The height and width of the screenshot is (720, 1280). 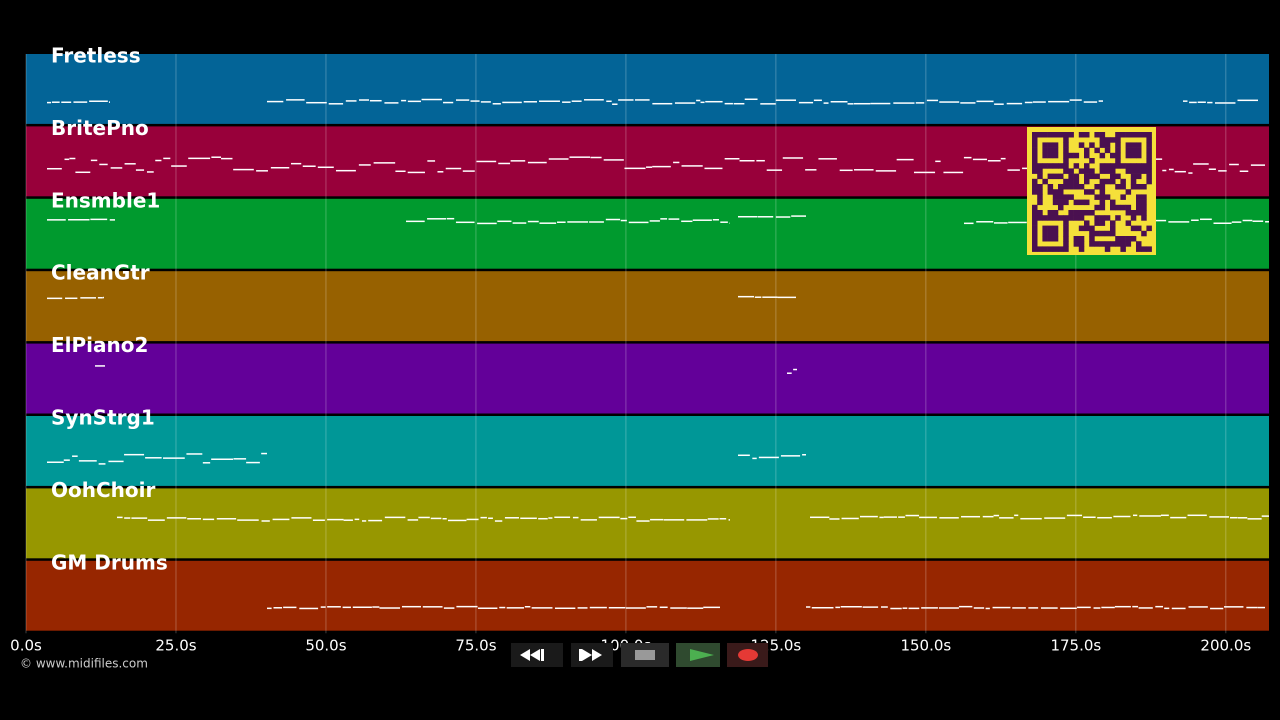 I want to click on x-tick-label: 150.0s, so click(x=925, y=646).